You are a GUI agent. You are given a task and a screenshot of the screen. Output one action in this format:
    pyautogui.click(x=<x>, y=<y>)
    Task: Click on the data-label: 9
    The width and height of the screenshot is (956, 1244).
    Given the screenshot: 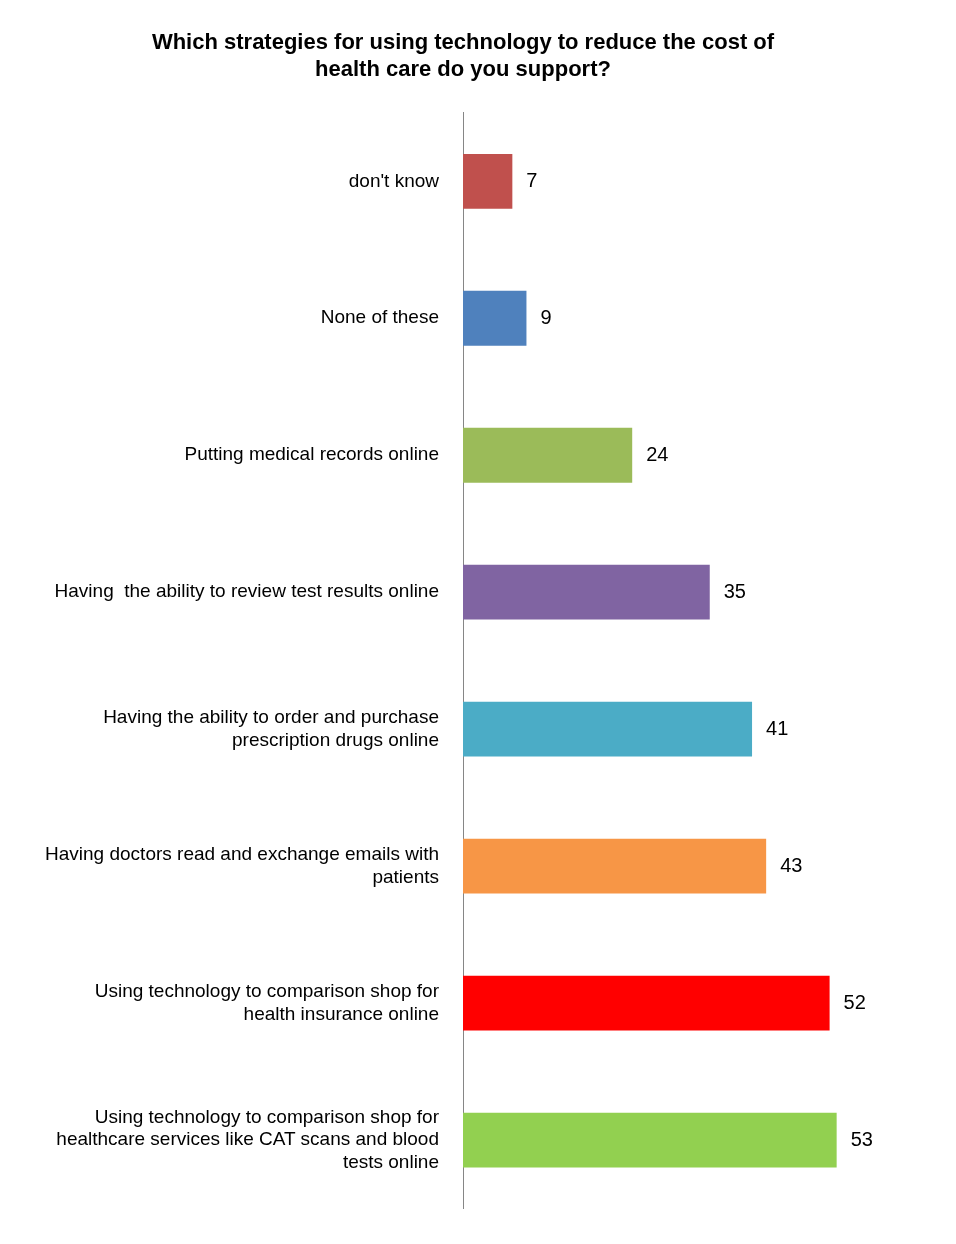 What is the action you would take?
    pyautogui.click(x=546, y=316)
    